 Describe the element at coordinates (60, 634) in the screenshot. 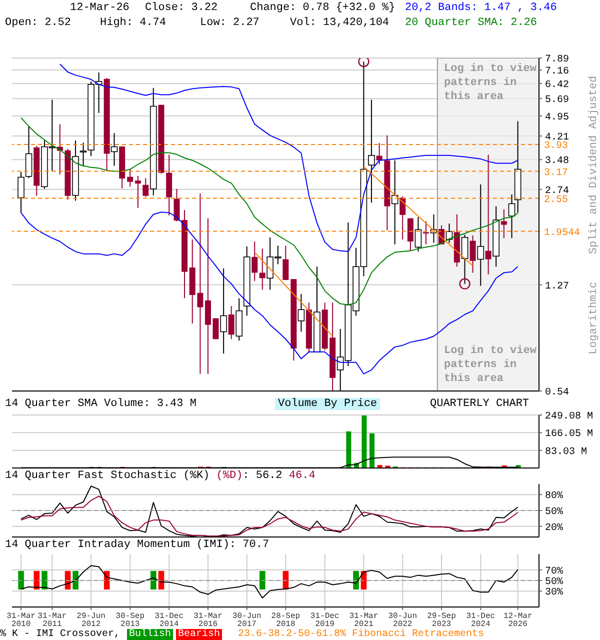

I see `text: % K - IMI Crossover,` at that location.